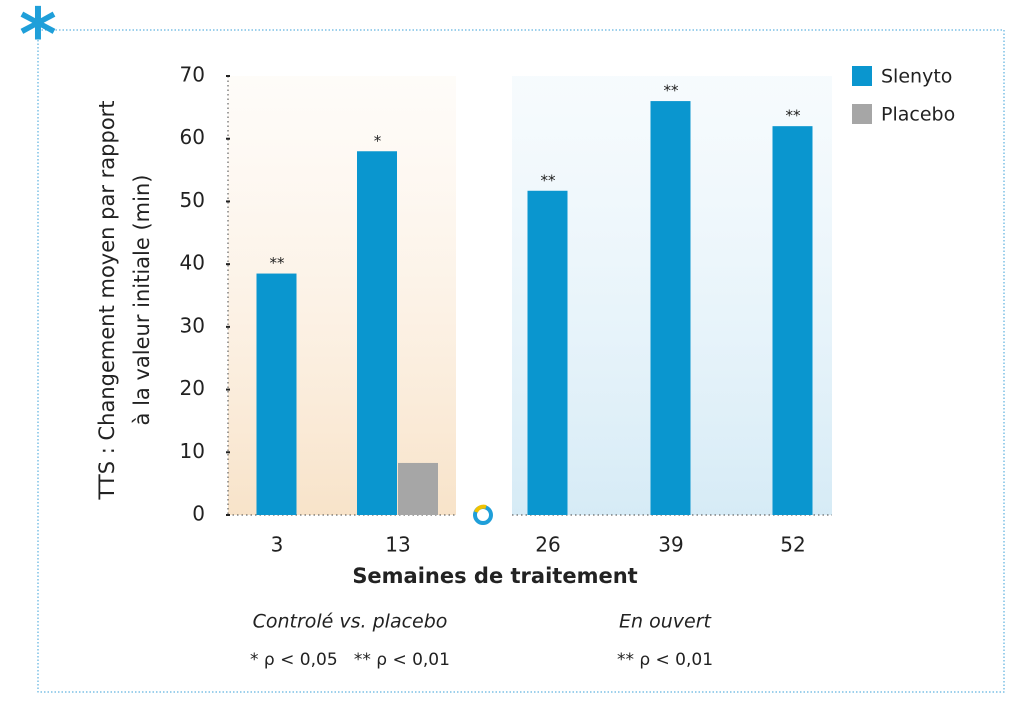 The image size is (1009, 706). Describe the element at coordinates (192, 388) in the screenshot. I see `y-tick-label: 20` at that location.